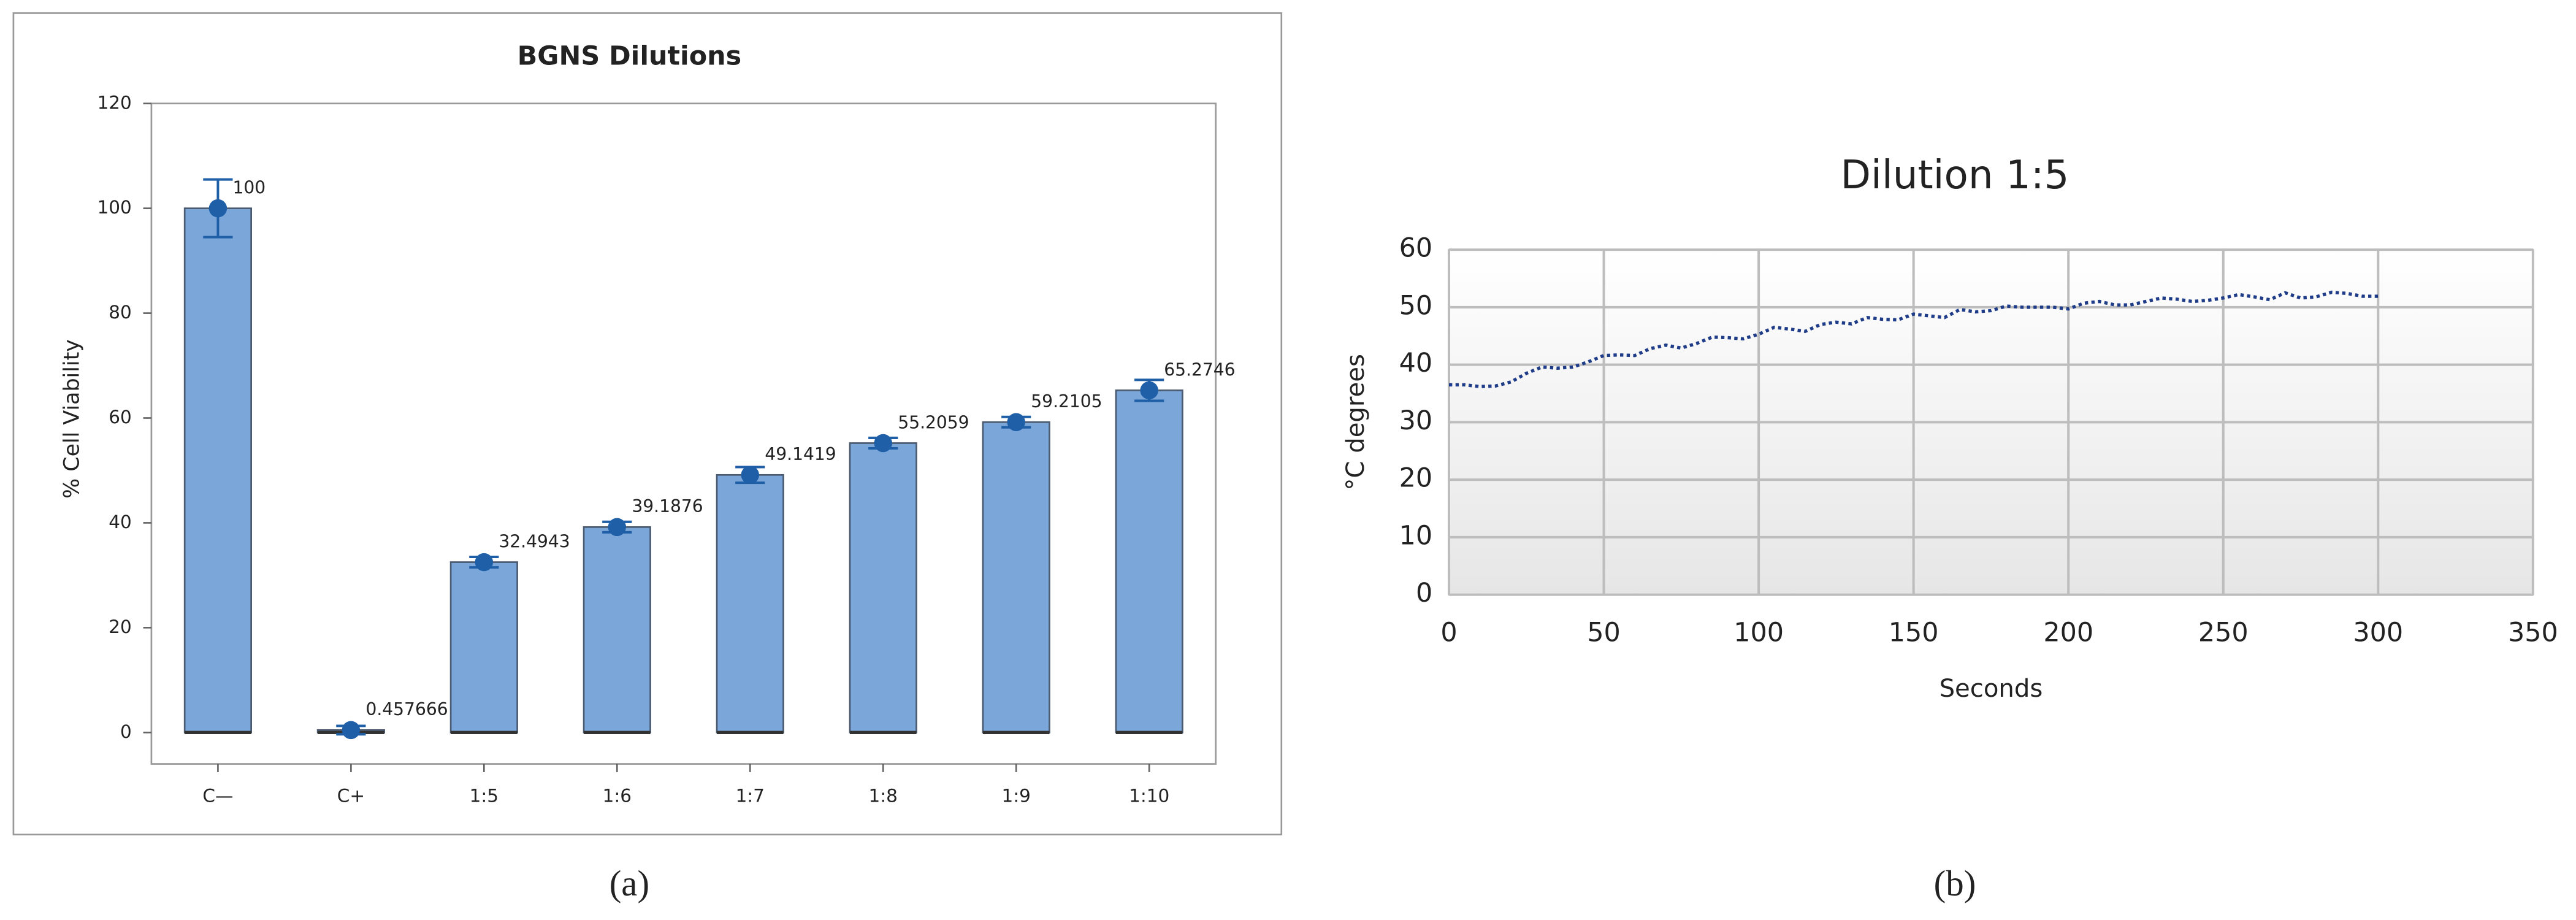 Image resolution: width=2576 pixels, height=920 pixels. What do you see at coordinates (484, 796) in the screenshot?
I see `x-tick-label: 1:5` at bounding box center [484, 796].